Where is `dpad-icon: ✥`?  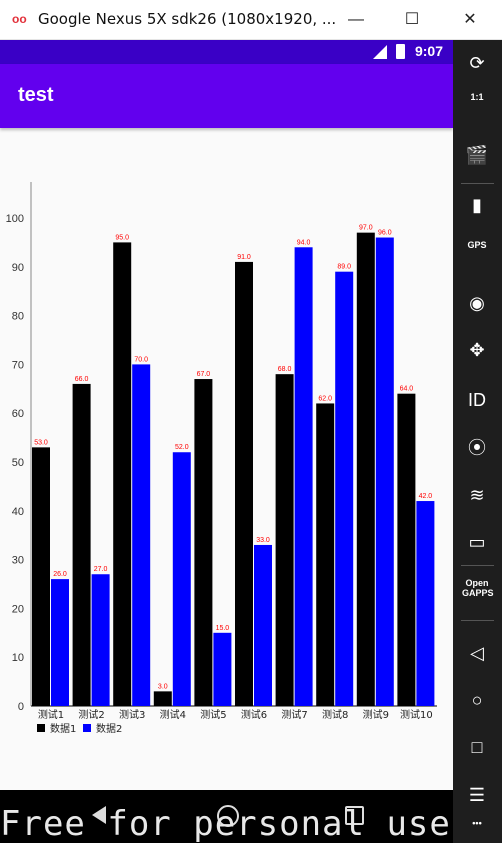
dpad-icon: ✥ is located at coordinates (477, 350).